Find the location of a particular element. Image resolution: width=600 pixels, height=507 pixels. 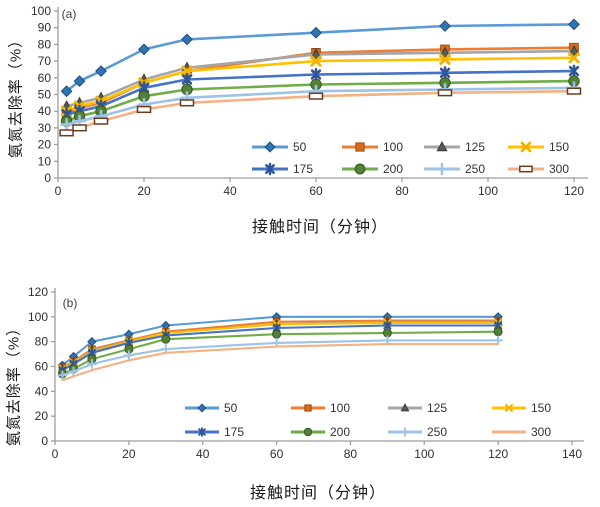

y-tick-label: 10 is located at coordinates (45, 161).